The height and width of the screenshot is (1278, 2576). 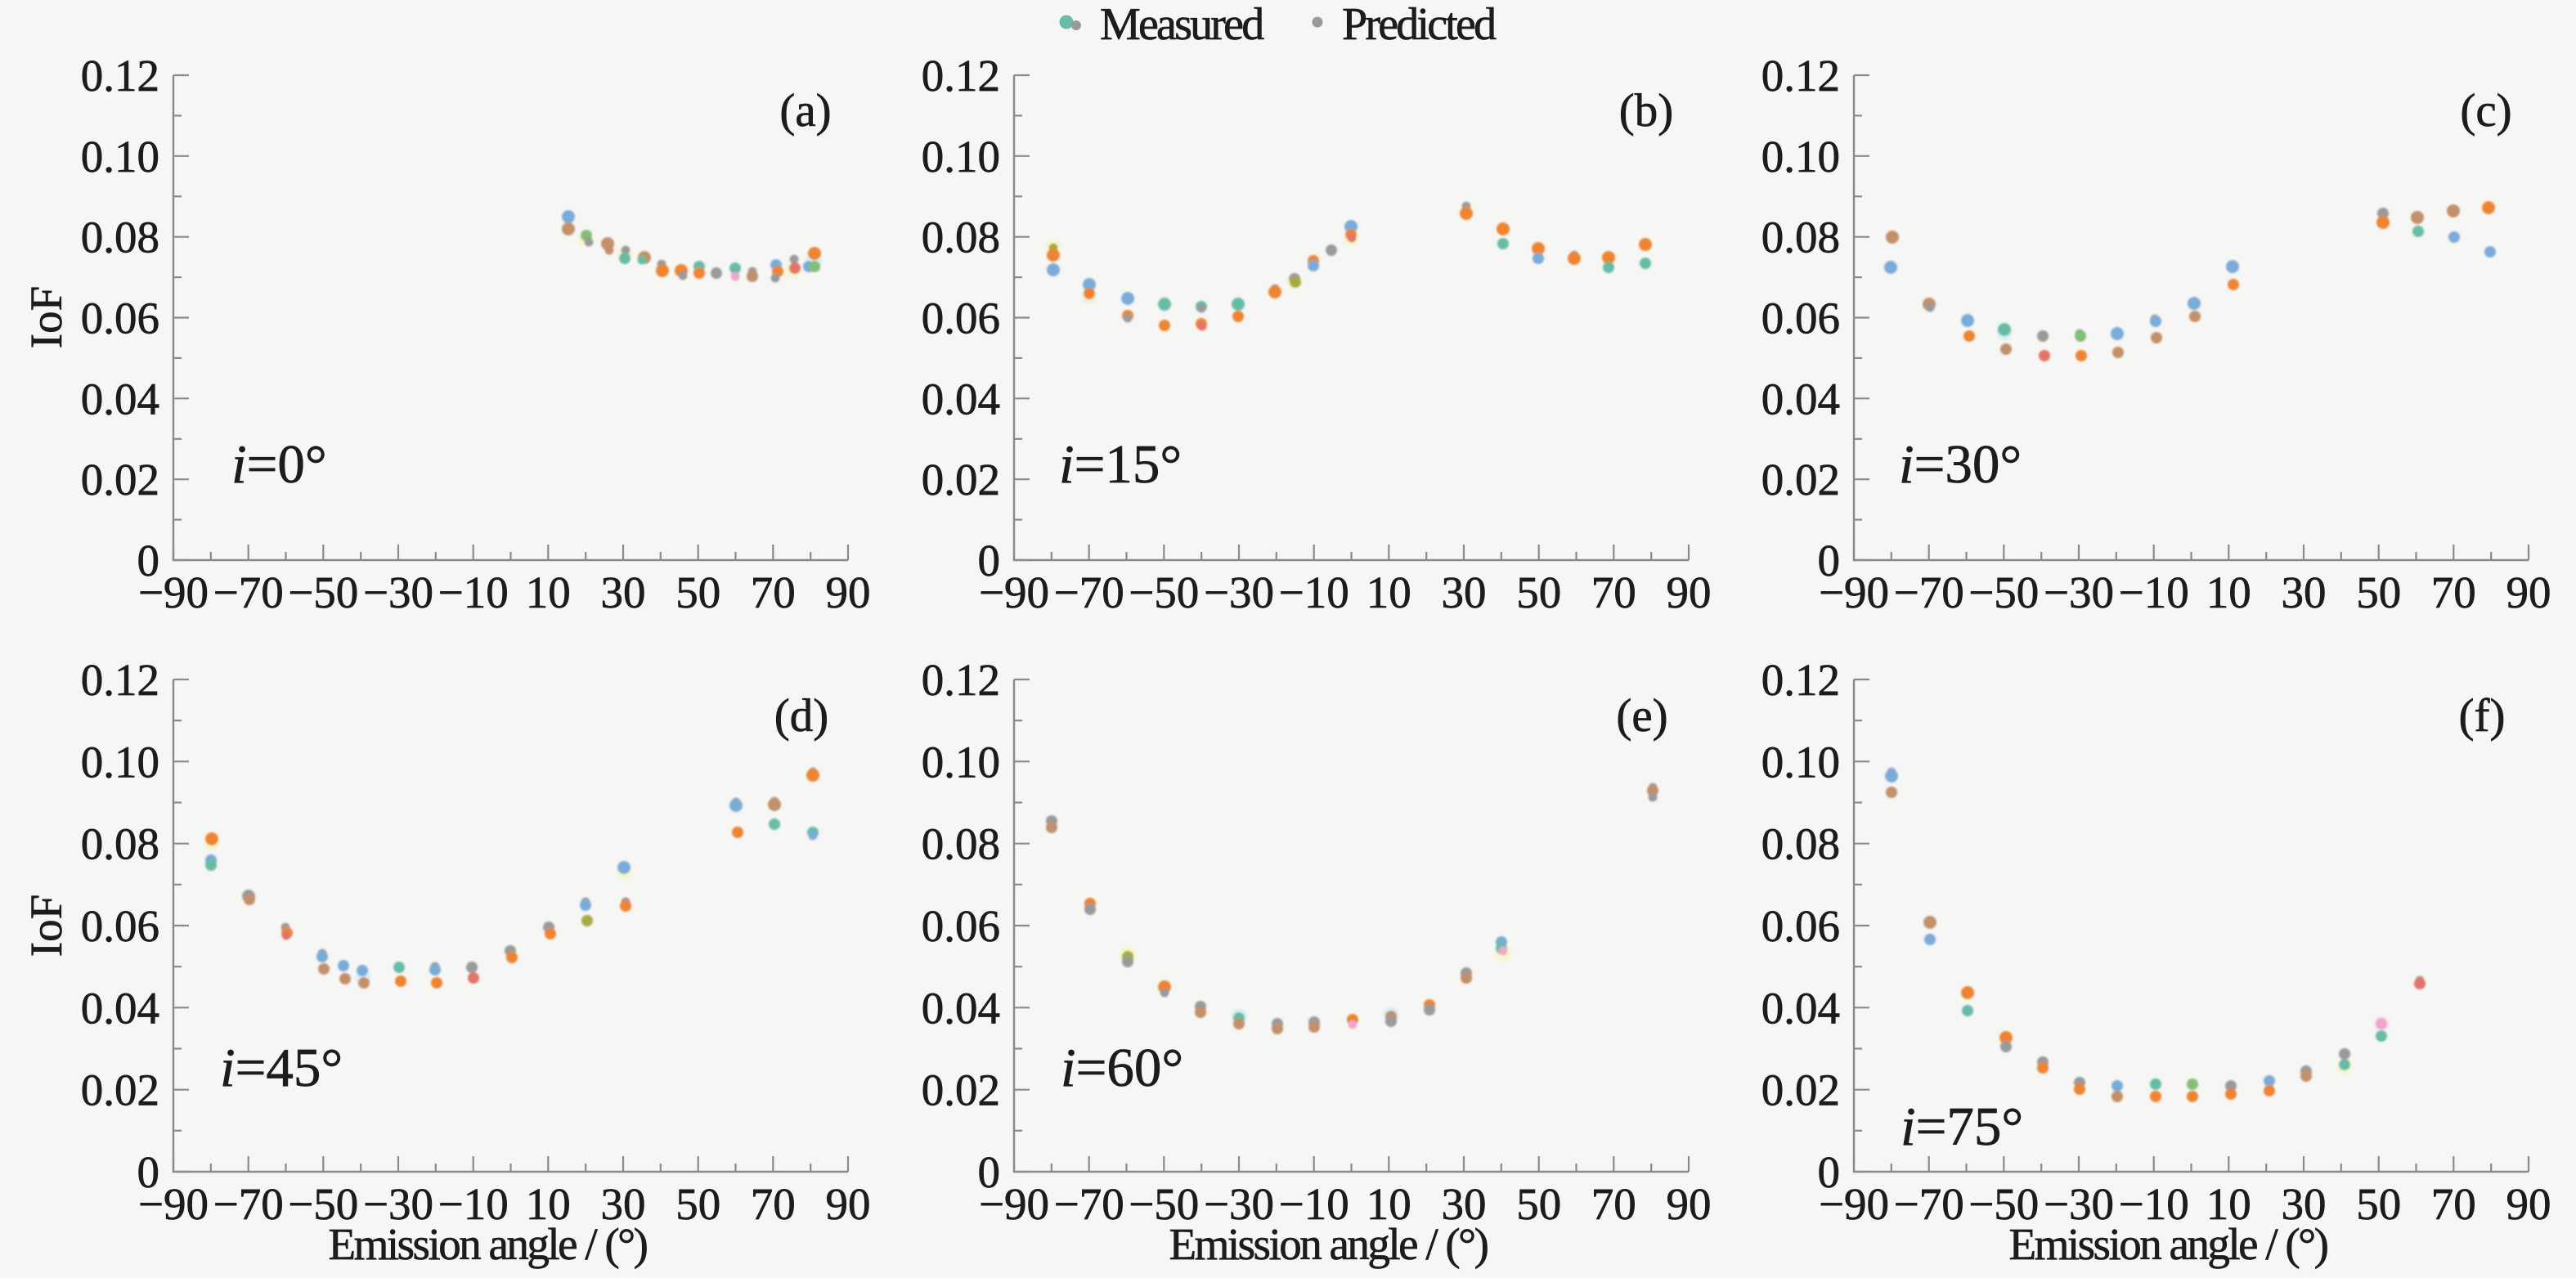 What do you see at coordinates (2486, 111) in the screenshot?
I see `svg-text: (c)` at bounding box center [2486, 111].